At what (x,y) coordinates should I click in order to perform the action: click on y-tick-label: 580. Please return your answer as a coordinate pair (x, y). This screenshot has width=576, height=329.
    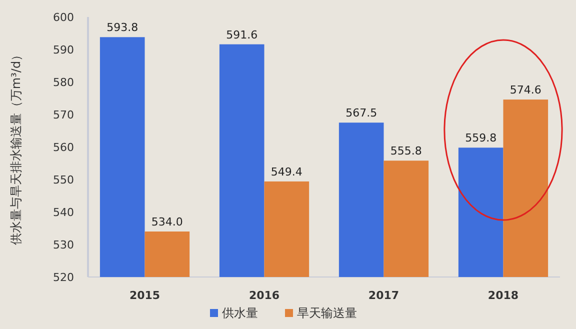
    Looking at the image, I should click on (63, 82).